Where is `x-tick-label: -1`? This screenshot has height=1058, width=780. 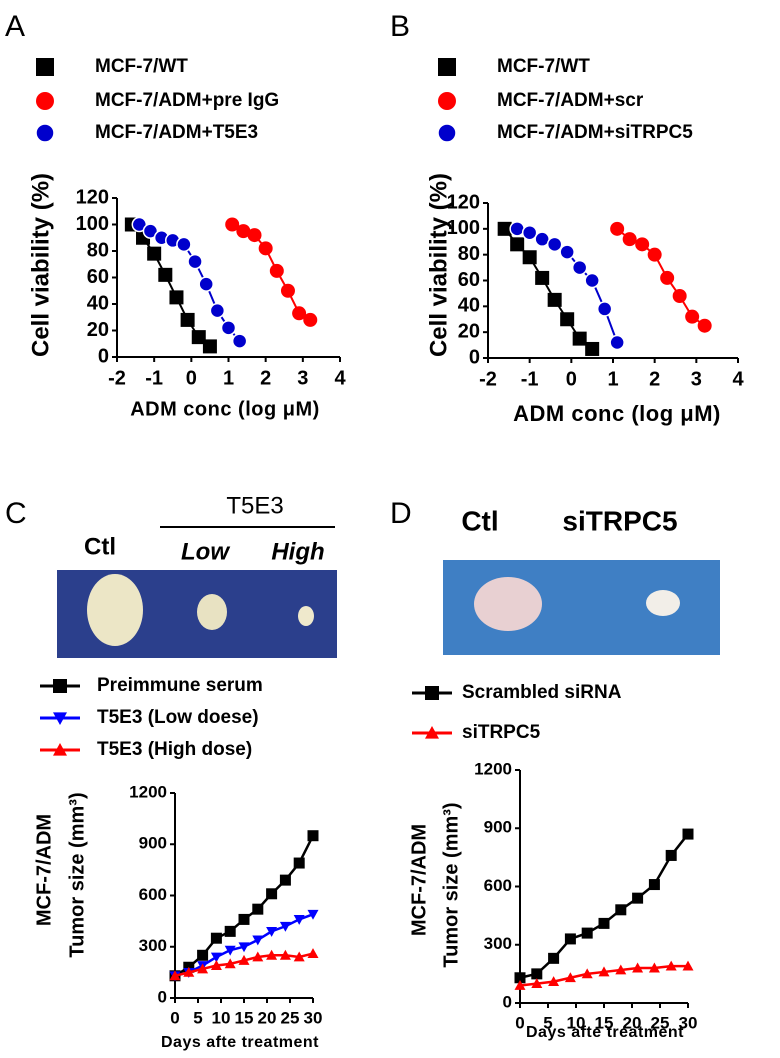 x-tick-label: -1 is located at coordinates (154, 378).